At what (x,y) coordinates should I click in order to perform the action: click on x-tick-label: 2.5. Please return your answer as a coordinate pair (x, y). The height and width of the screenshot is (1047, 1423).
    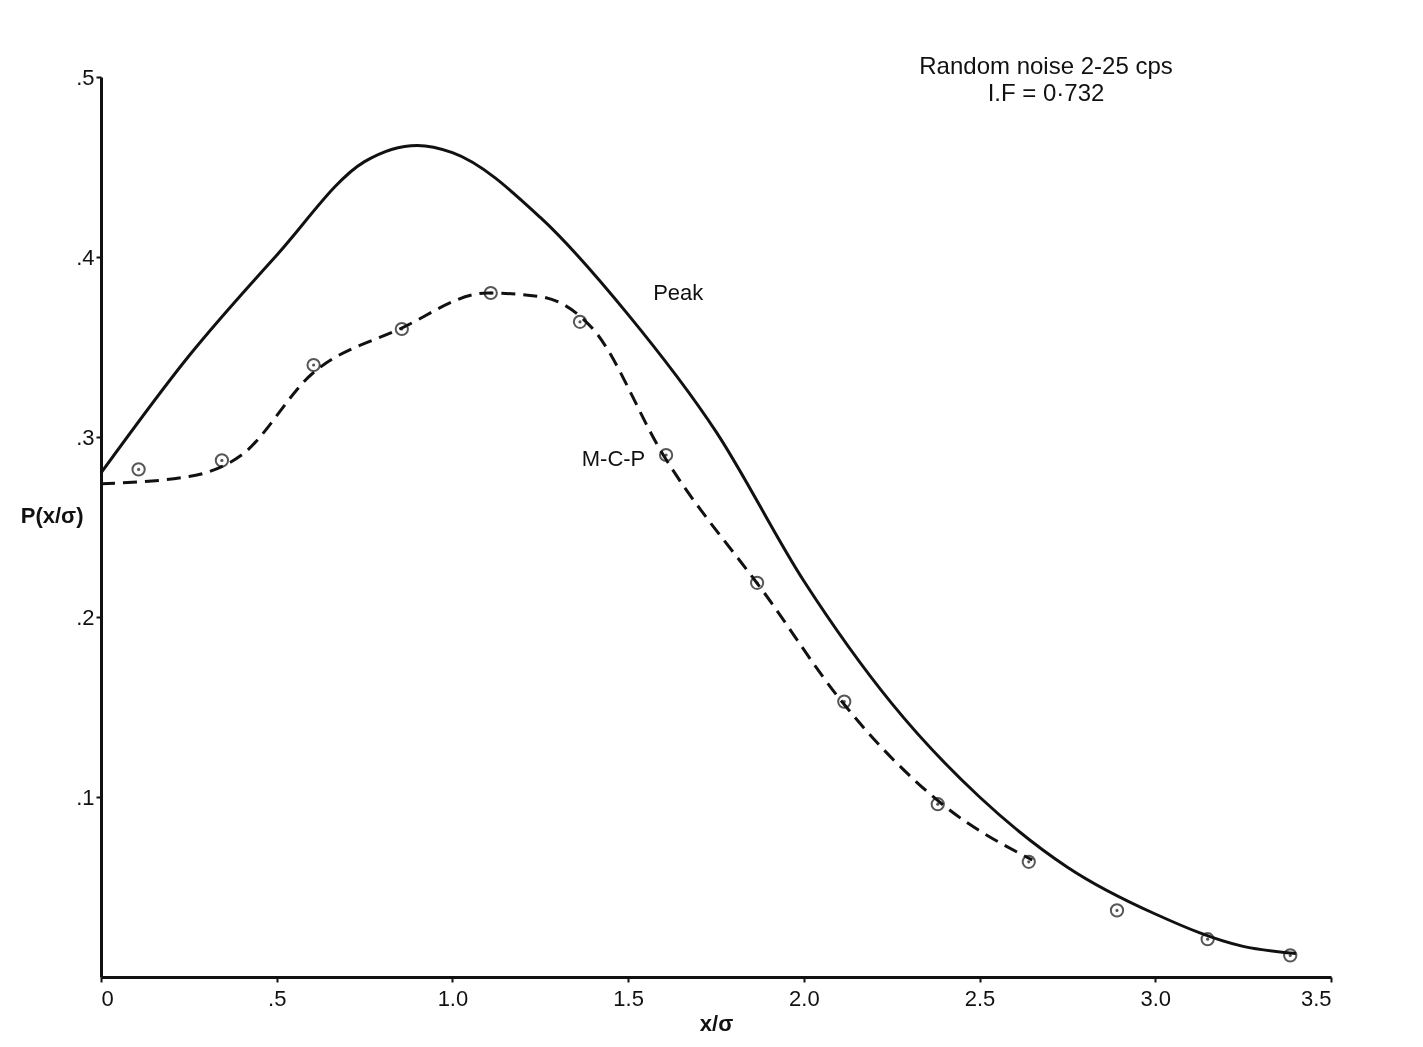
    Looking at the image, I should click on (980, 998).